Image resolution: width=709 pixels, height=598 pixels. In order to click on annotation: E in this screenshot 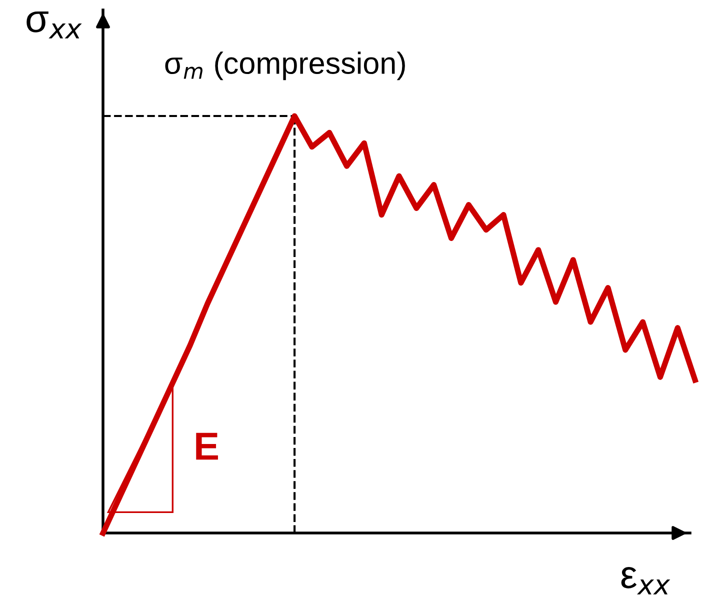, I will do `click(207, 446)`.